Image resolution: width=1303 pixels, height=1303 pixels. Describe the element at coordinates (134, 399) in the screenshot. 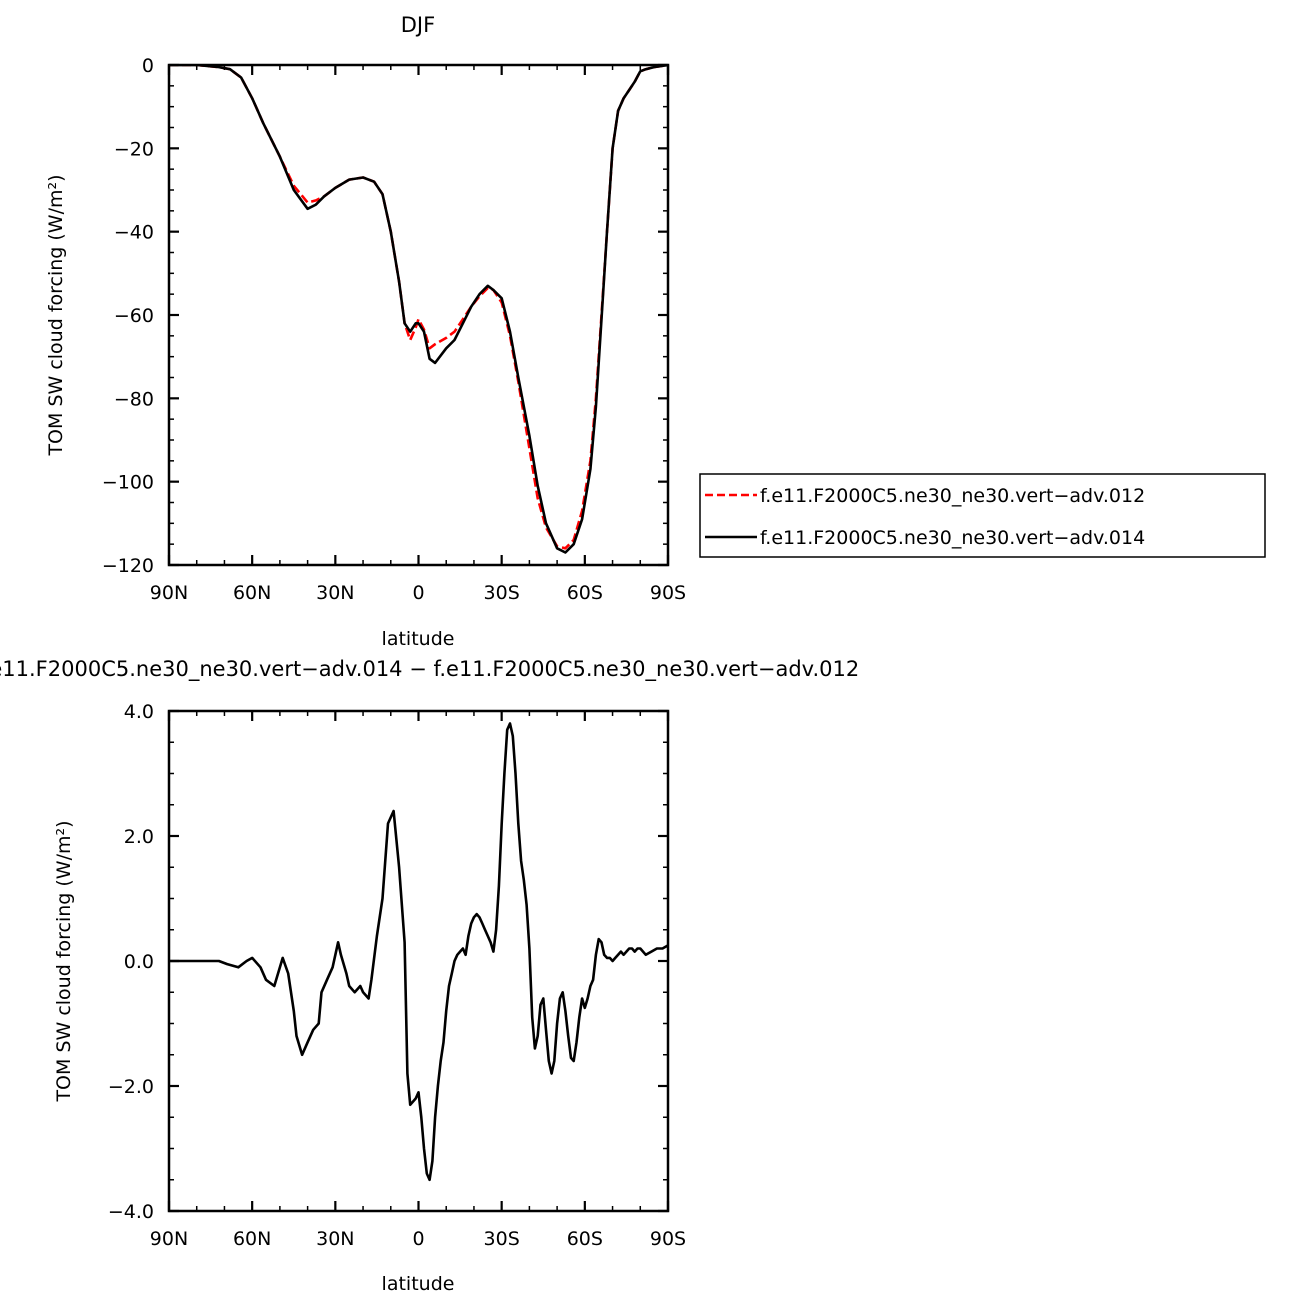

I see `y-tick-label: −80` at that location.